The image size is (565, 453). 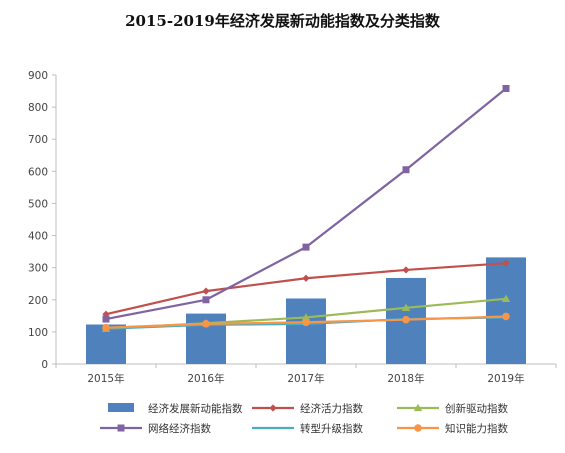 What do you see at coordinates (405, 378) in the screenshot?
I see `x-tick-label: 2018年` at bounding box center [405, 378].